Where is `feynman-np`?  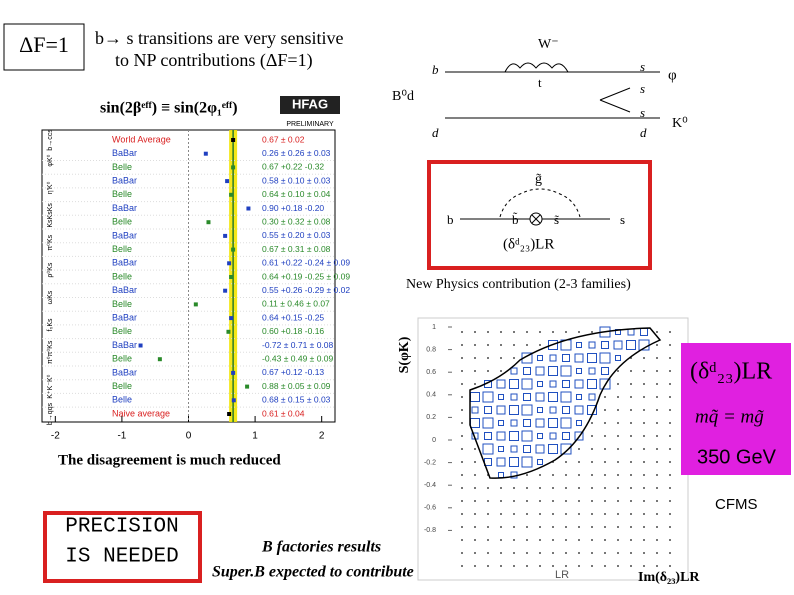 feynman-np is located at coordinates (535, 207).